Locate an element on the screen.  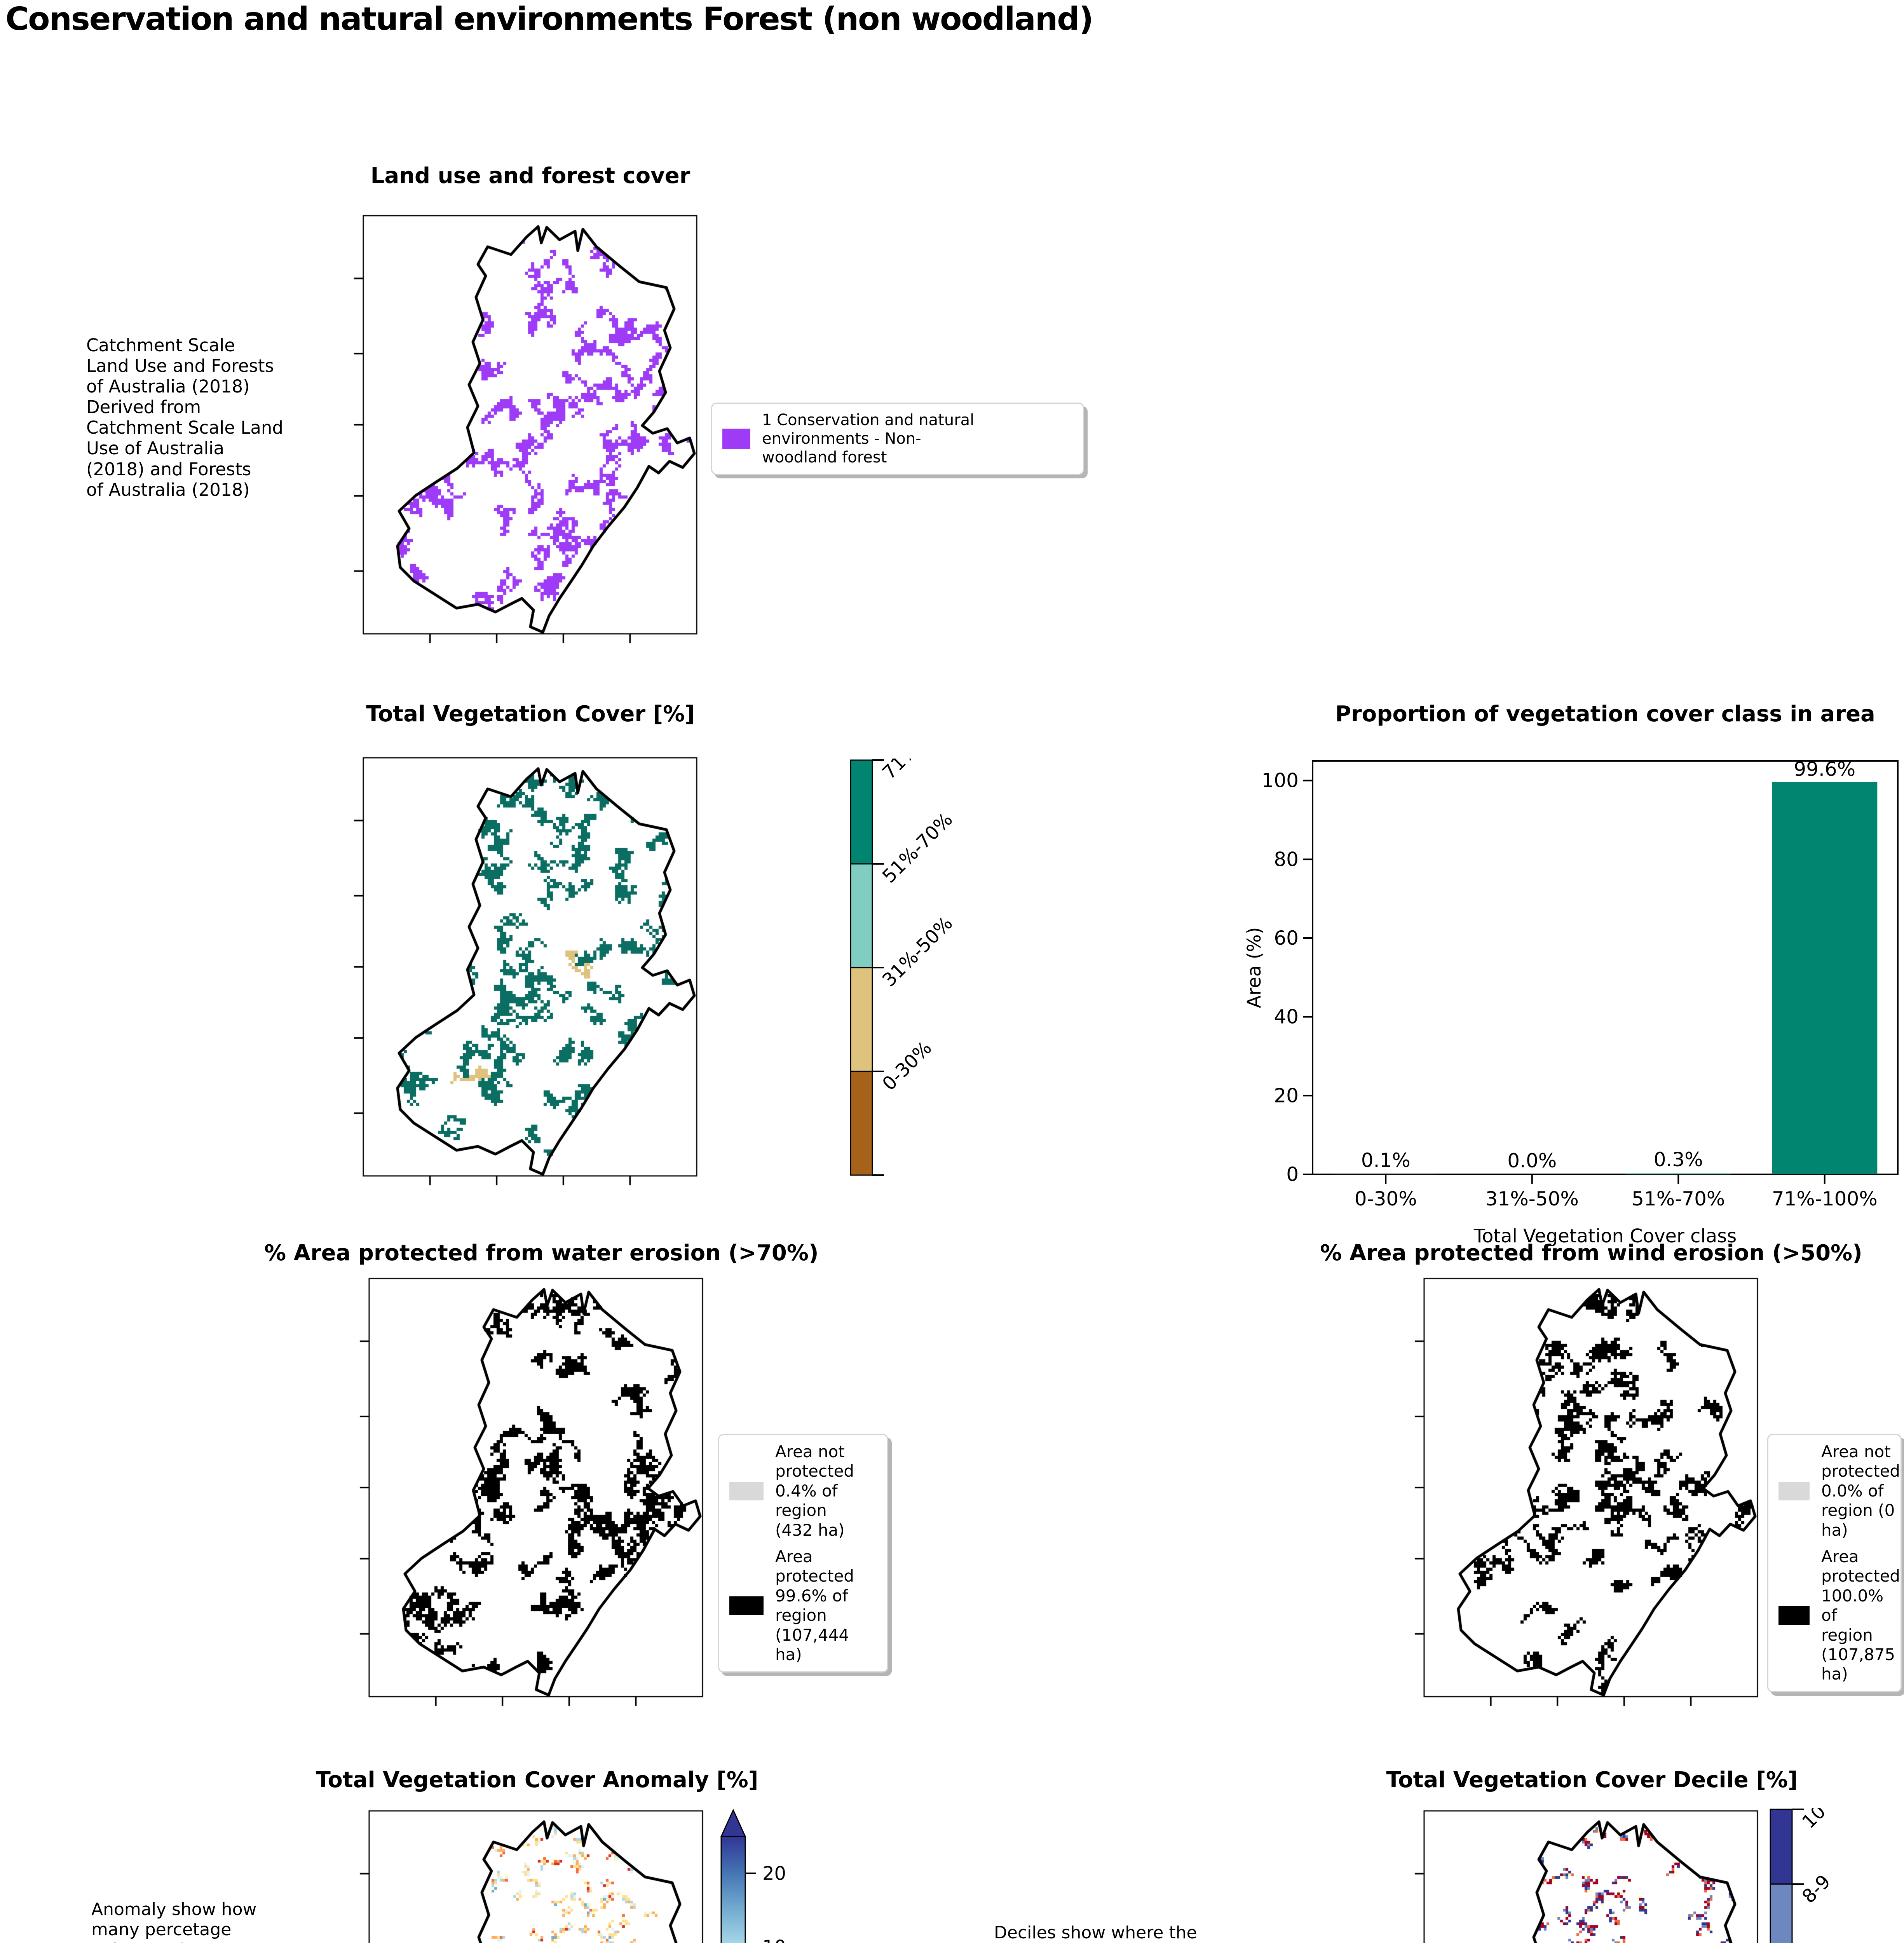
wind-notprotected-label: Area not protected 0.0% of region (0 ha) is located at coordinates (1861, 1491).